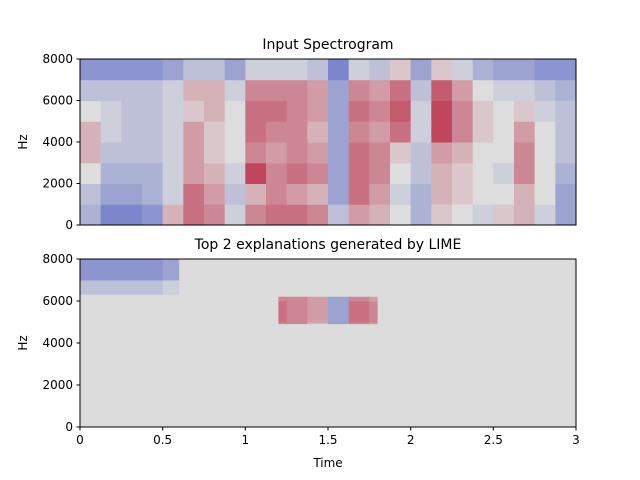 The height and width of the screenshot is (480, 640). Describe the element at coordinates (162, 440) in the screenshot. I see `x-tick-label: 0.5` at that location.